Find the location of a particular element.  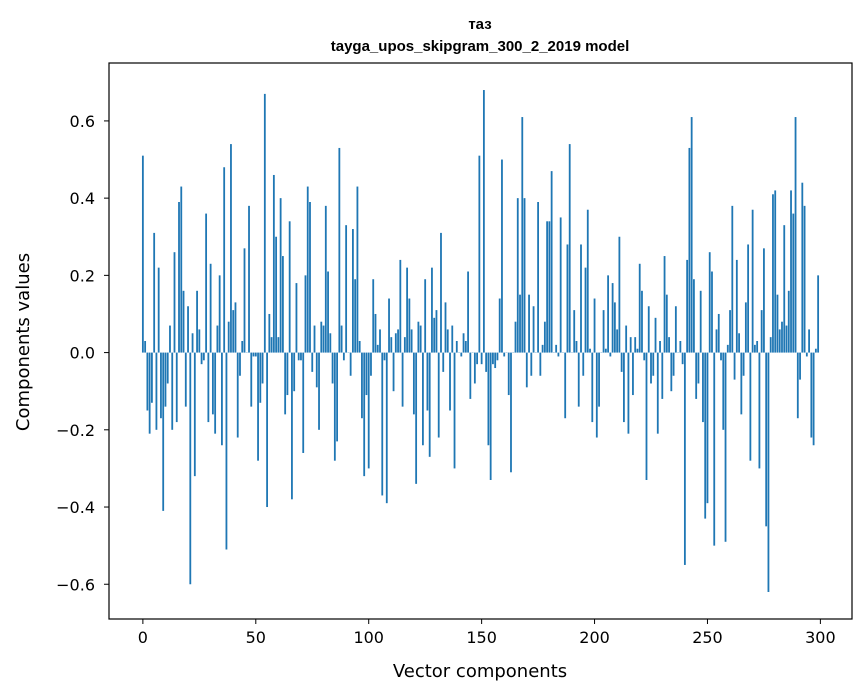

x-axis-label: Vector components is located at coordinates (480, 671).